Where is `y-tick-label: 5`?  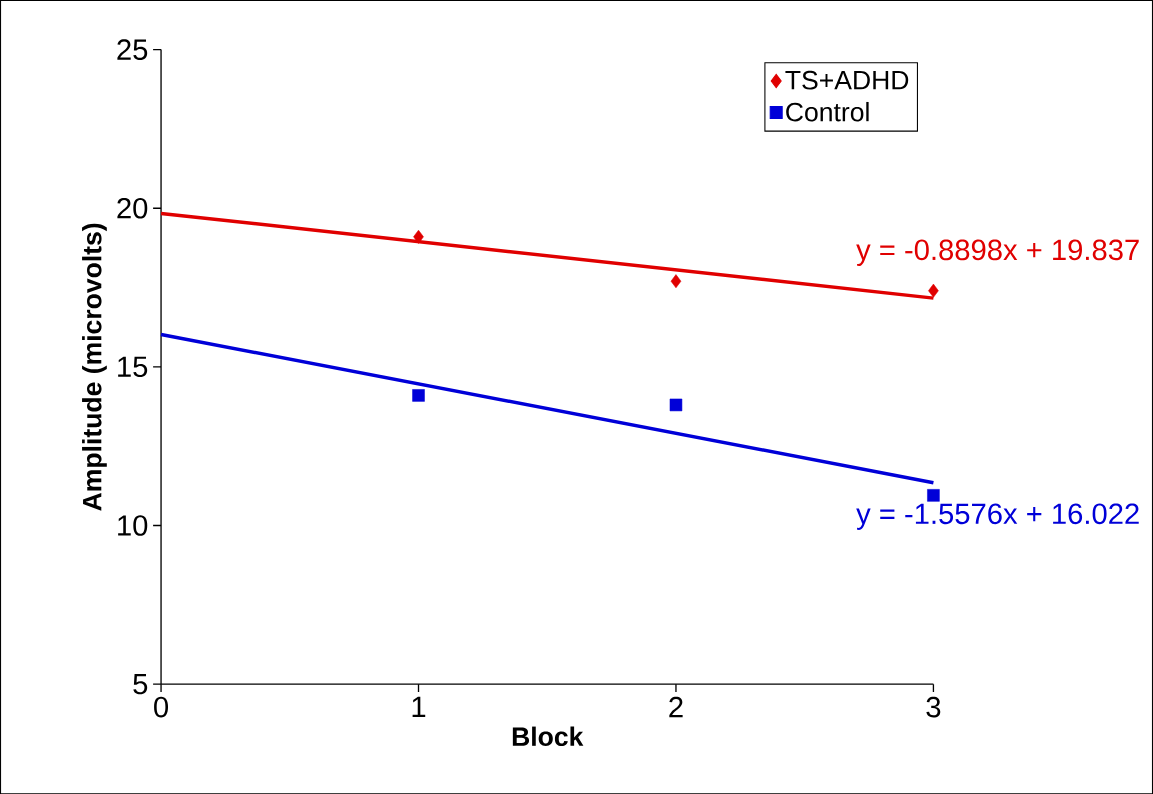
y-tick-label: 5 is located at coordinates (140, 684).